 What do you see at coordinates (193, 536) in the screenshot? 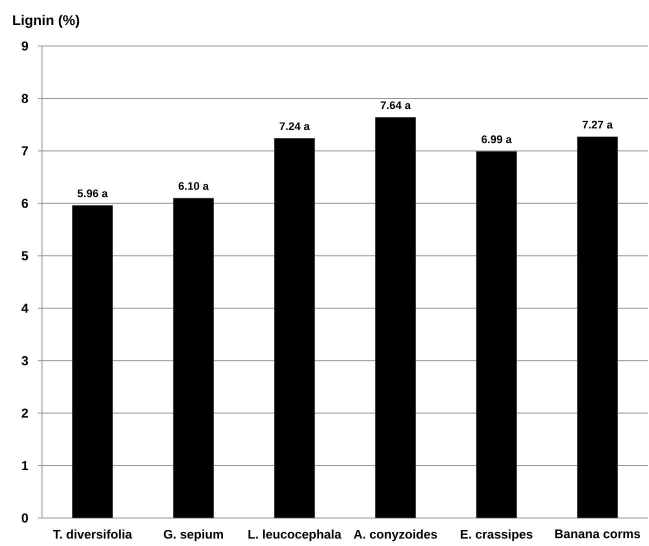
I see `x-tick-label: G. sepium` at bounding box center [193, 536].